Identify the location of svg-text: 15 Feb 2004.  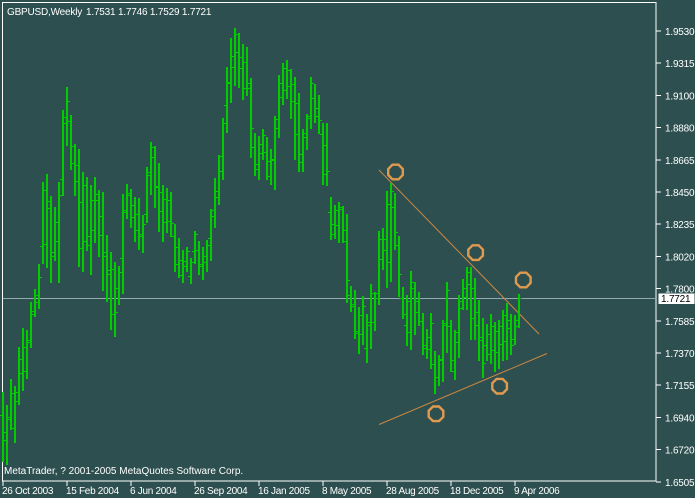
(93, 491).